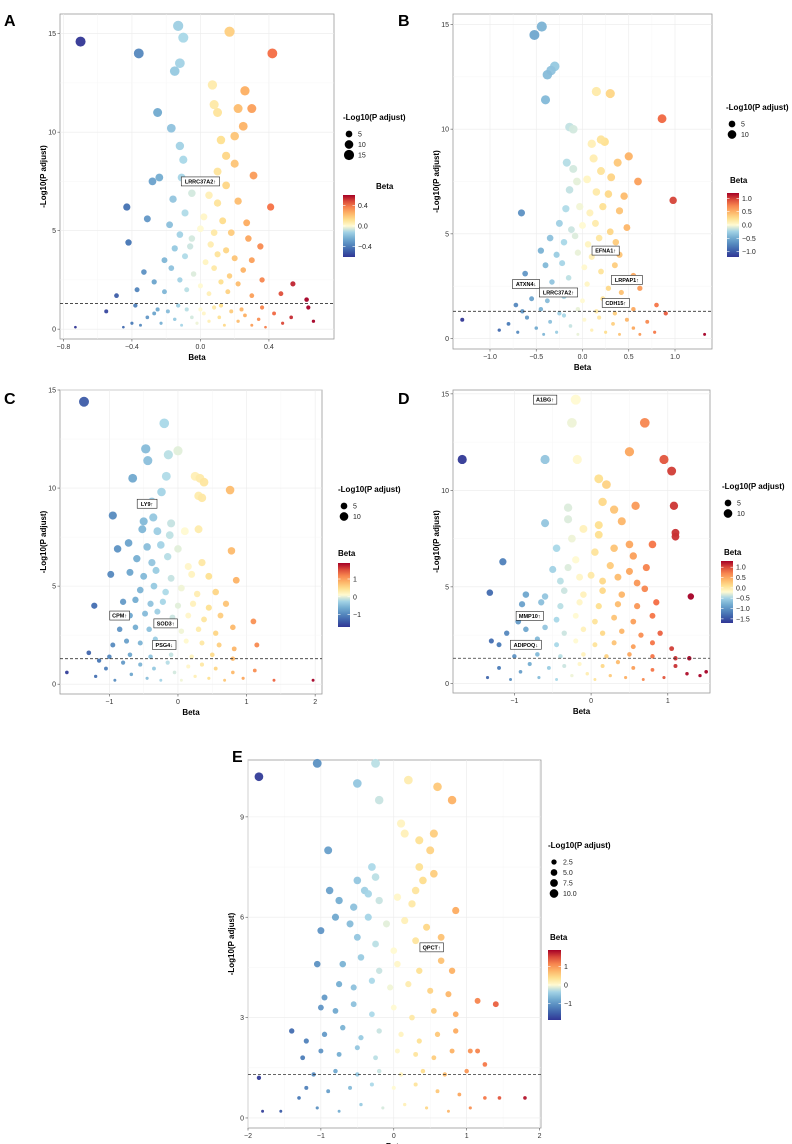 This screenshot has height=1144, width=792. I want to click on y-tick-label: 5, so click(54, 231).